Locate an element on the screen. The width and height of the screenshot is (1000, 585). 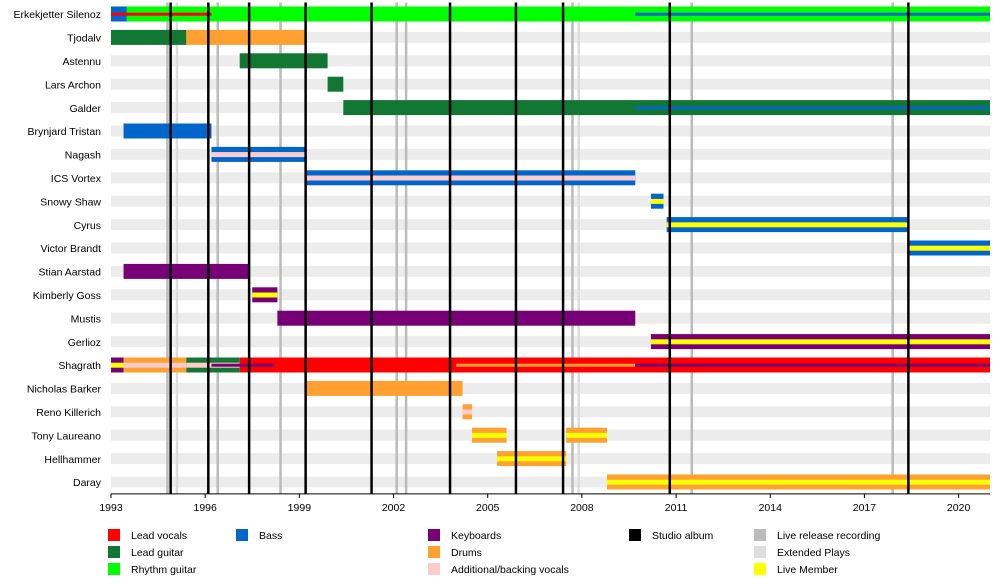
x-tick-label: 1993 is located at coordinates (111, 508).